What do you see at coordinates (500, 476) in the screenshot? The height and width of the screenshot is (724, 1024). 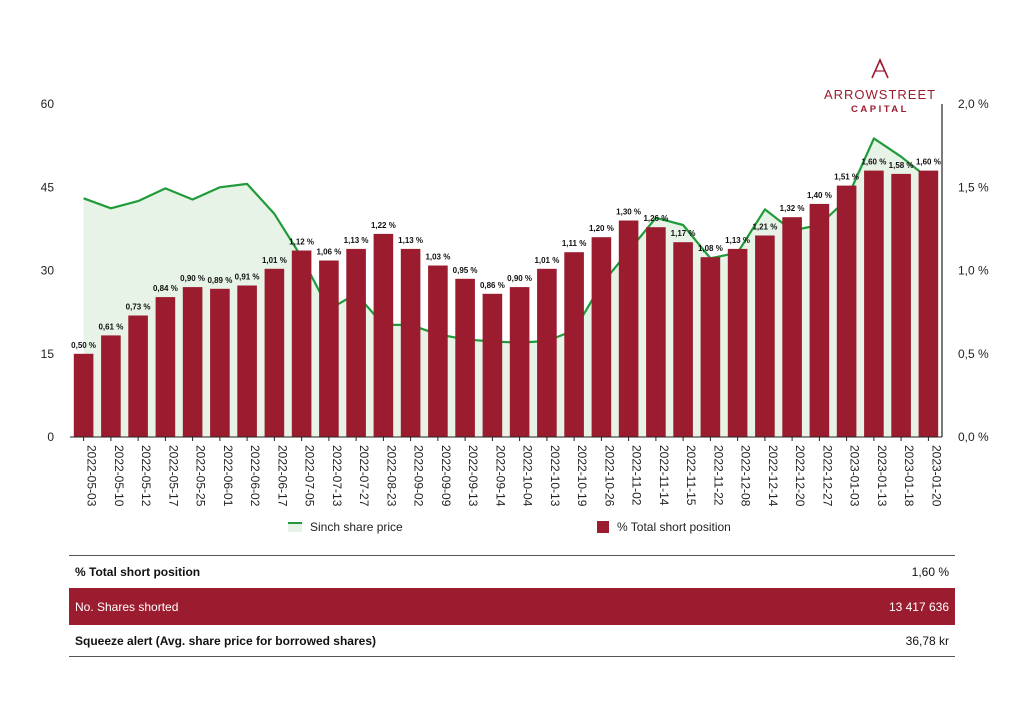 I see `x-axis-tick-label: 2022-09-14` at bounding box center [500, 476].